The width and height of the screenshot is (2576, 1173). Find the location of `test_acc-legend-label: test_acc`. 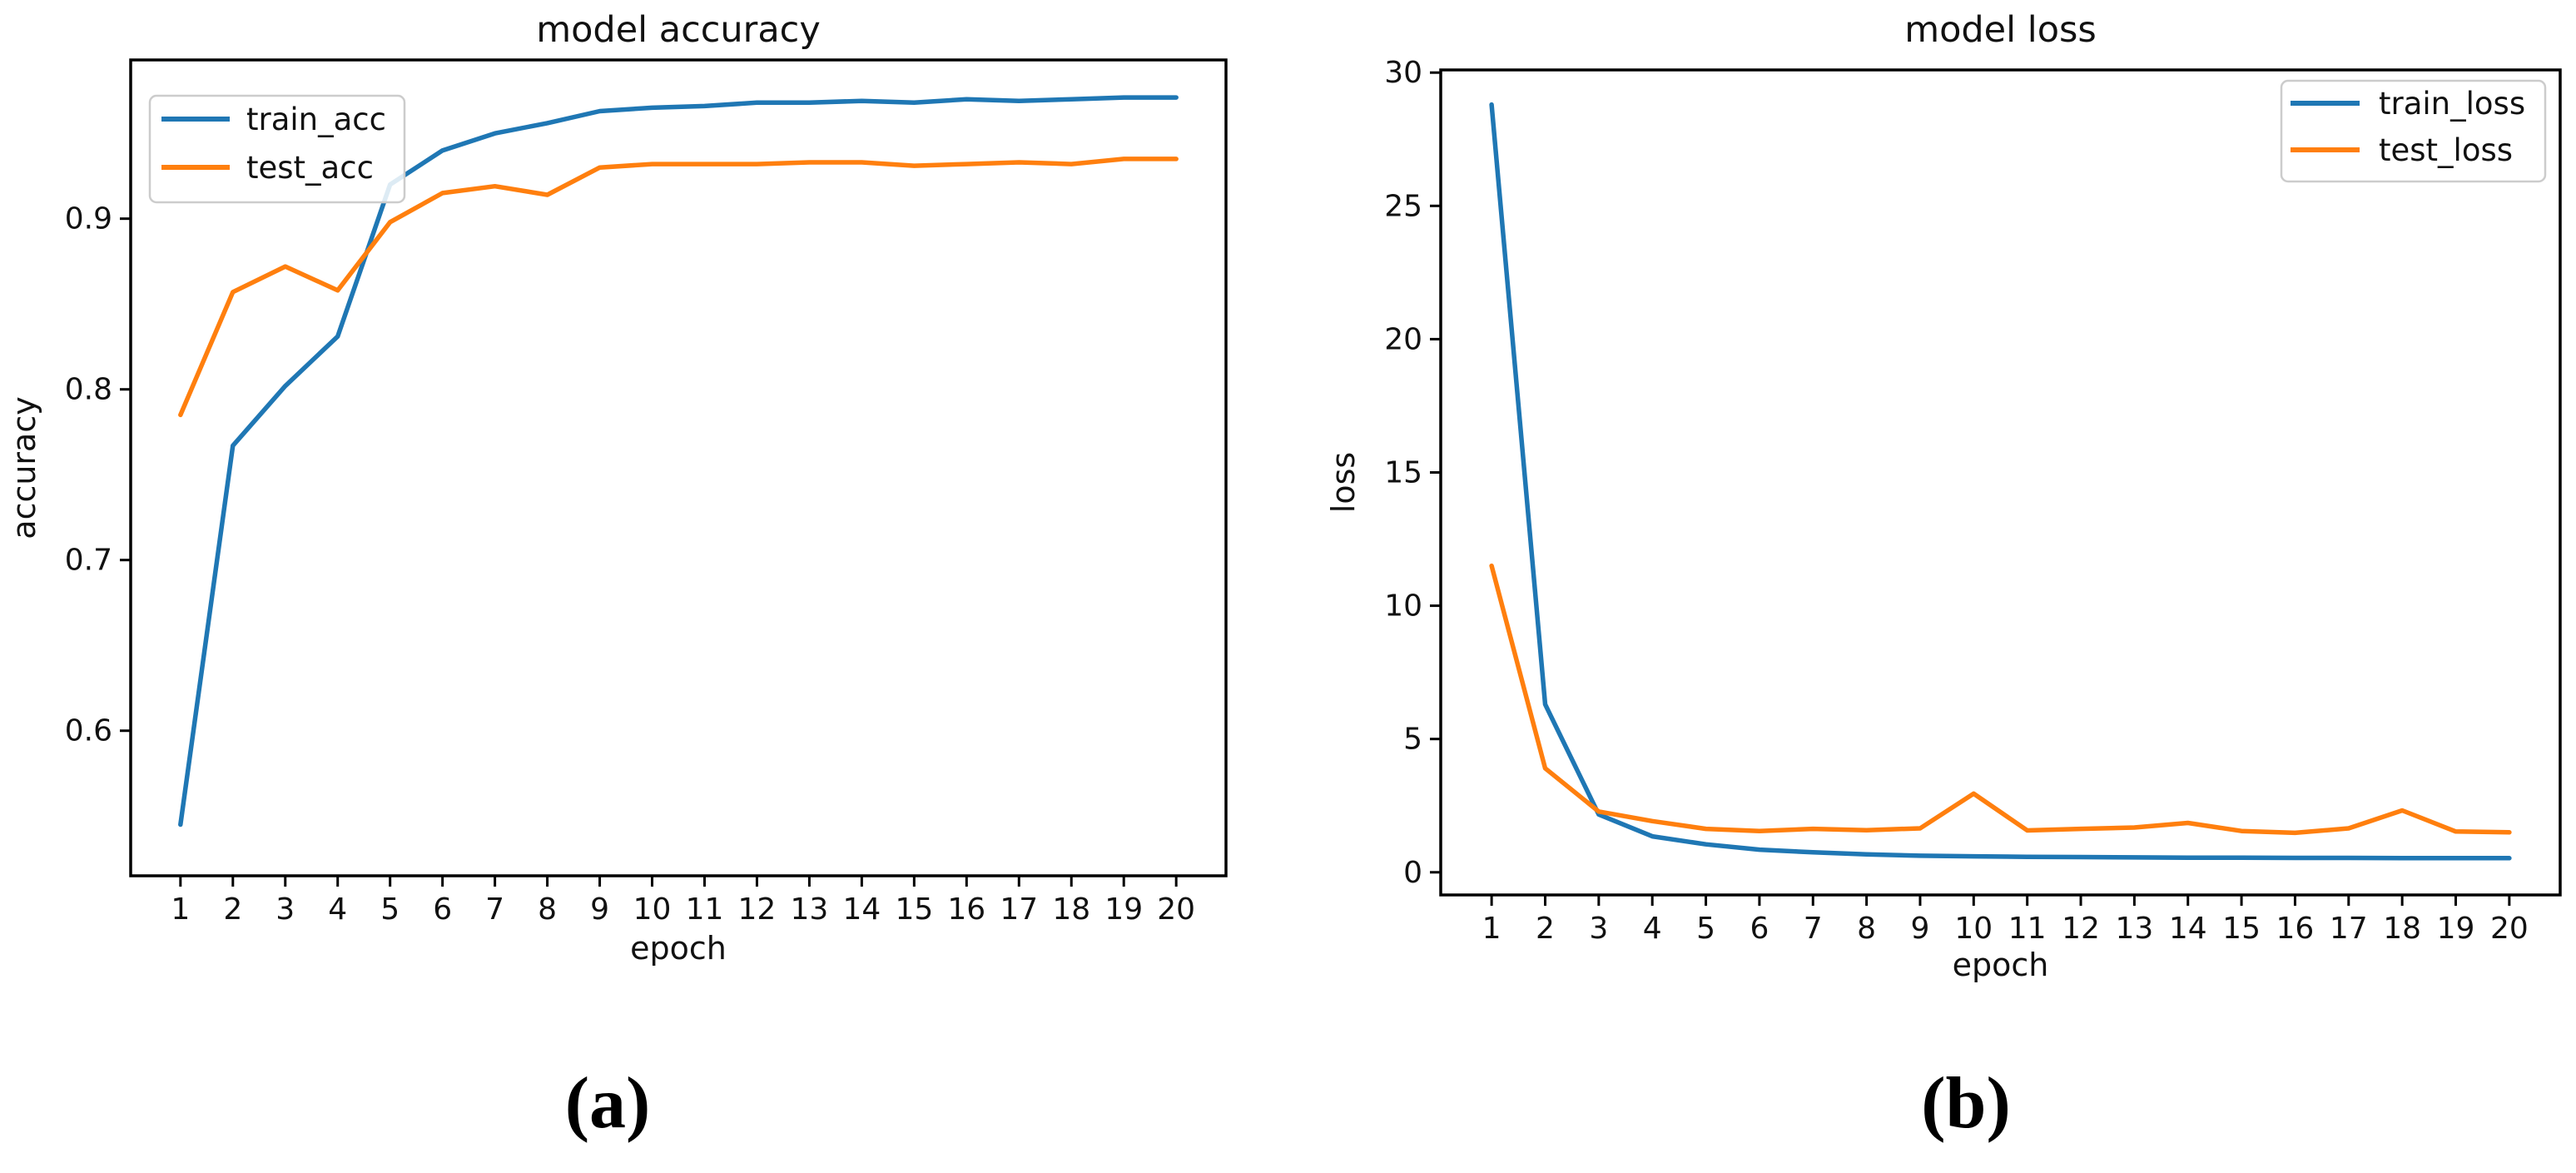

test_acc-legend-label: test_acc is located at coordinates (310, 168).